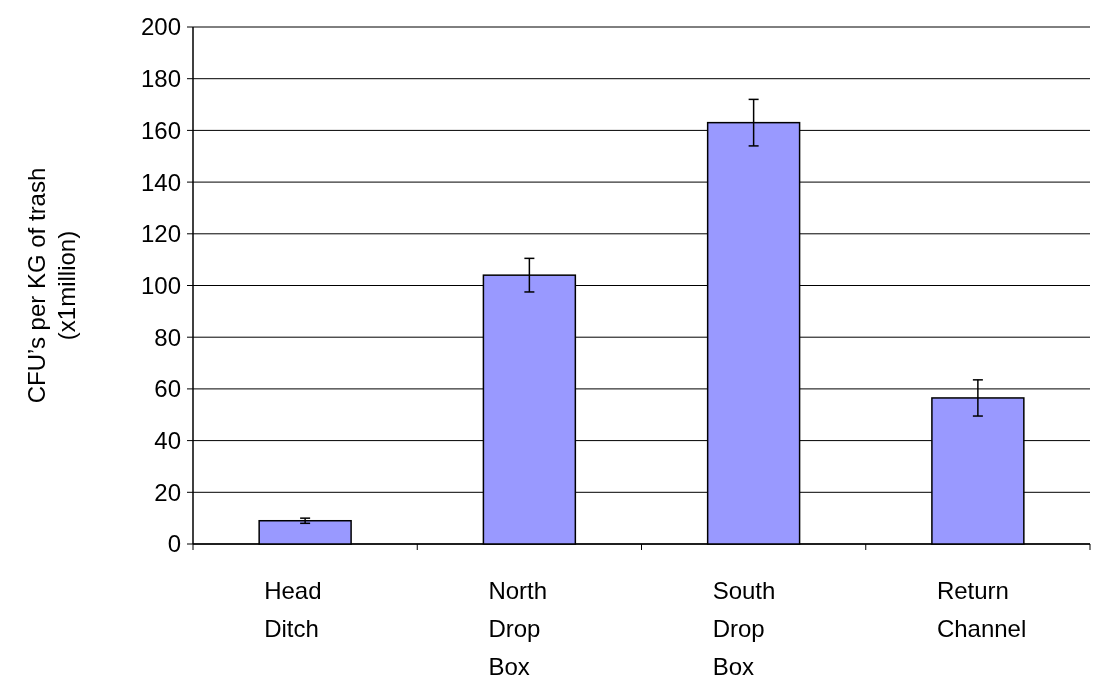 This screenshot has width=1093, height=677. What do you see at coordinates (51, 285) in the screenshot?
I see `y-axis-title: CFU’s per KG of trash (x1million)` at bounding box center [51, 285].